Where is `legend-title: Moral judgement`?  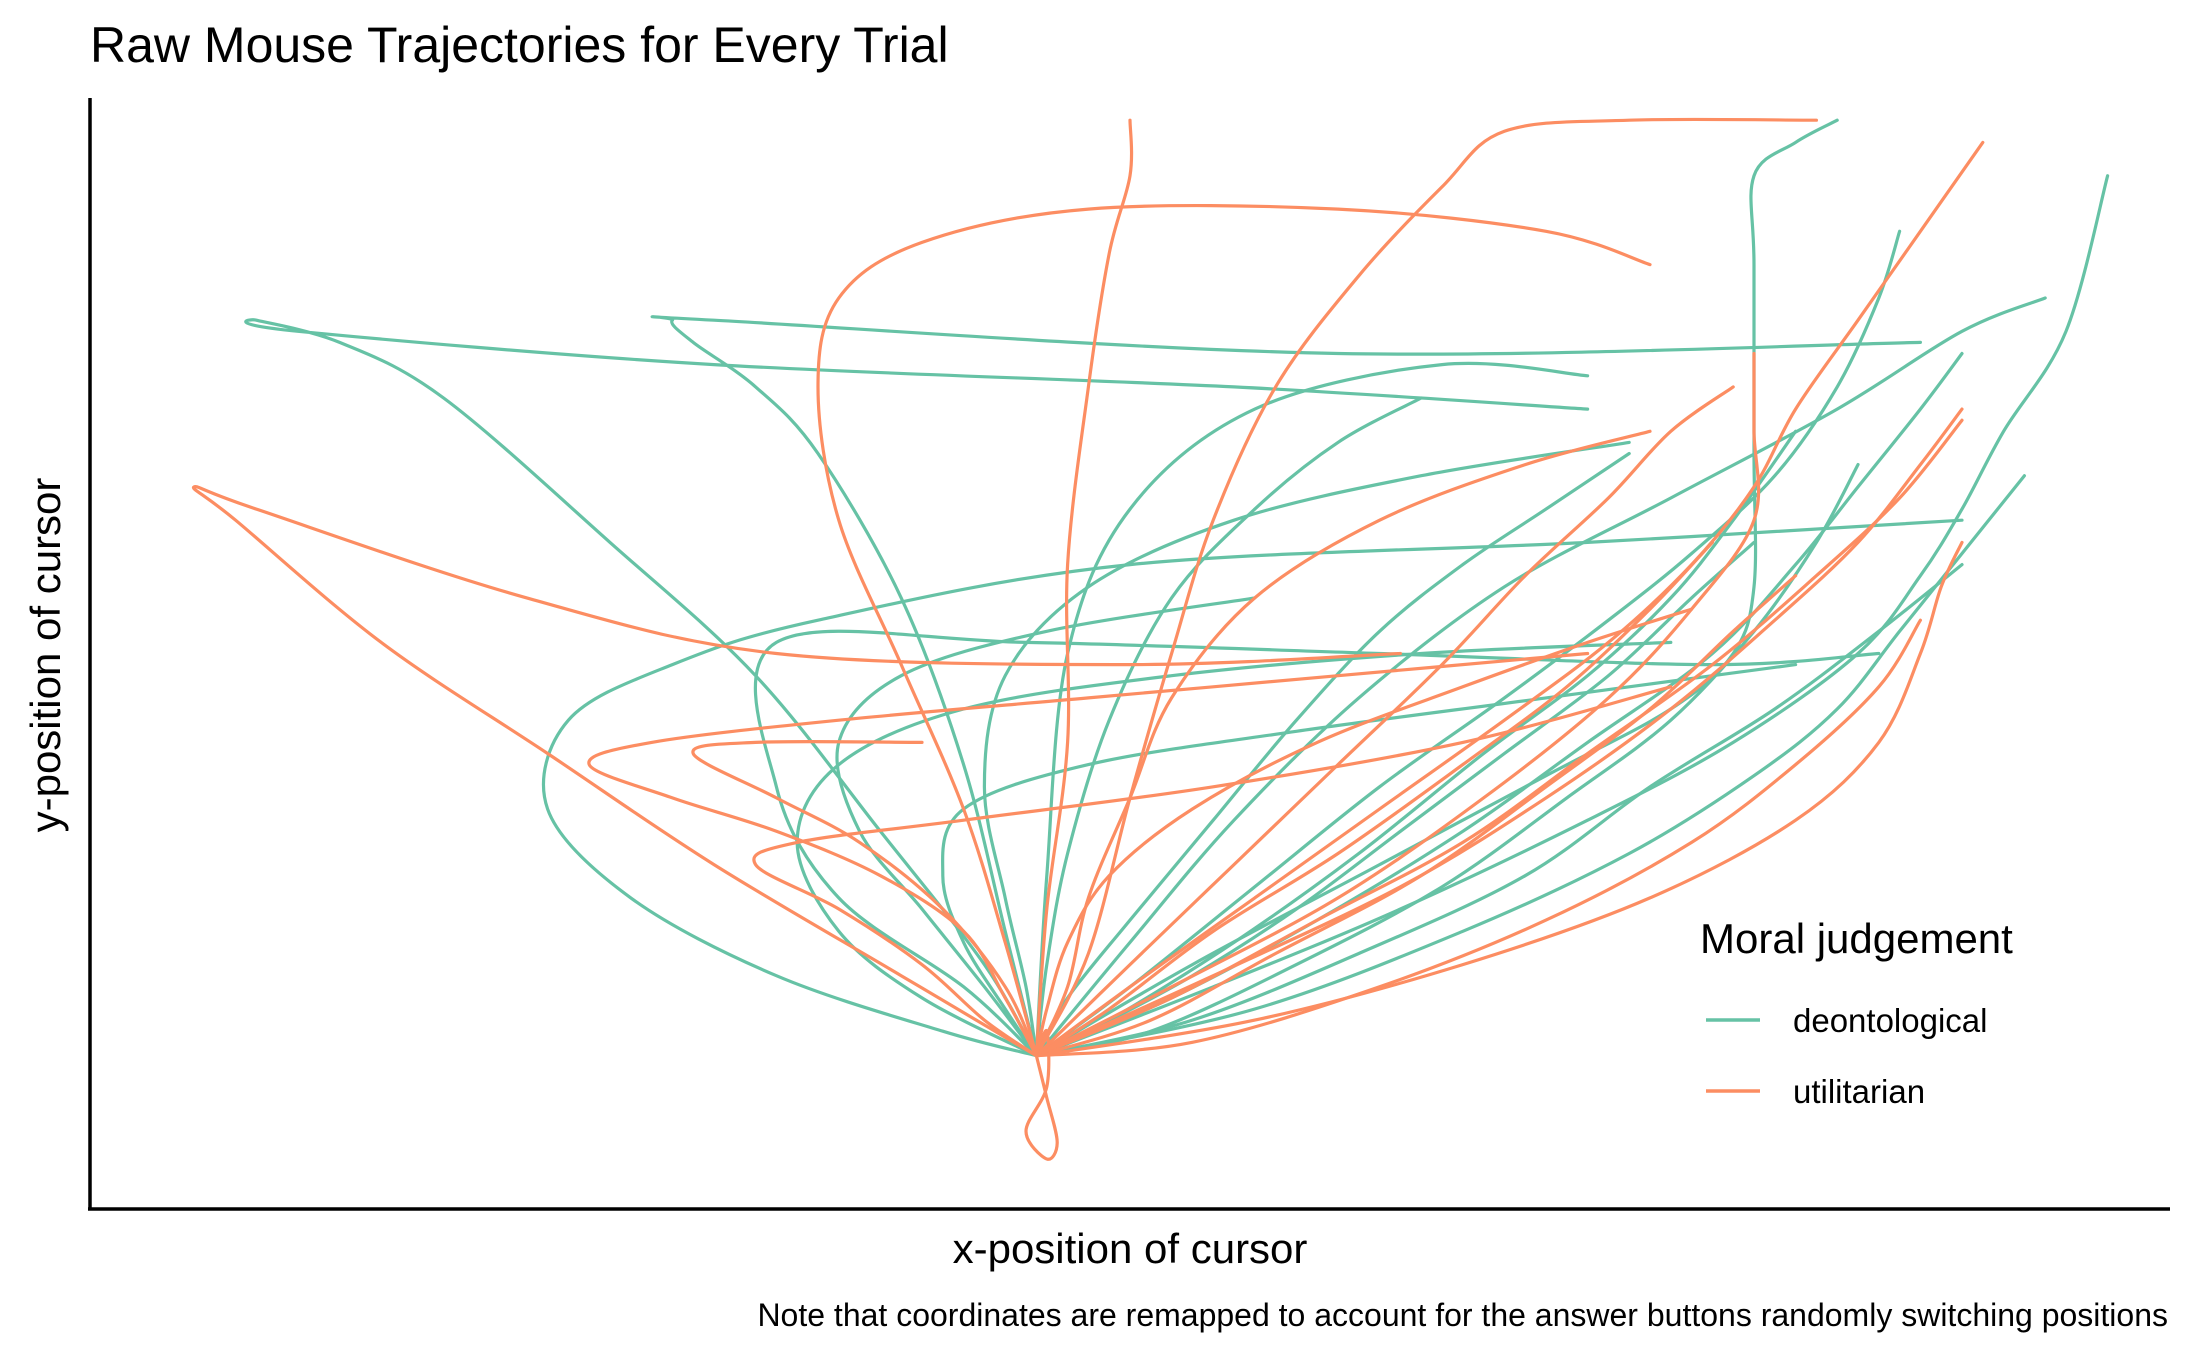 legend-title: Moral judgement is located at coordinates (1856, 938).